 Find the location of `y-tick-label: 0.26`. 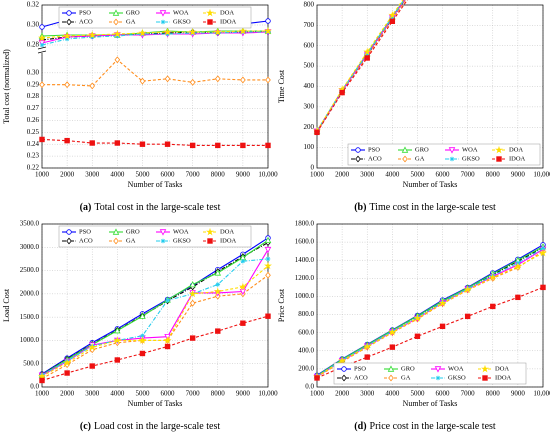

y-tick-label: 0.26 is located at coordinates (33, 120).